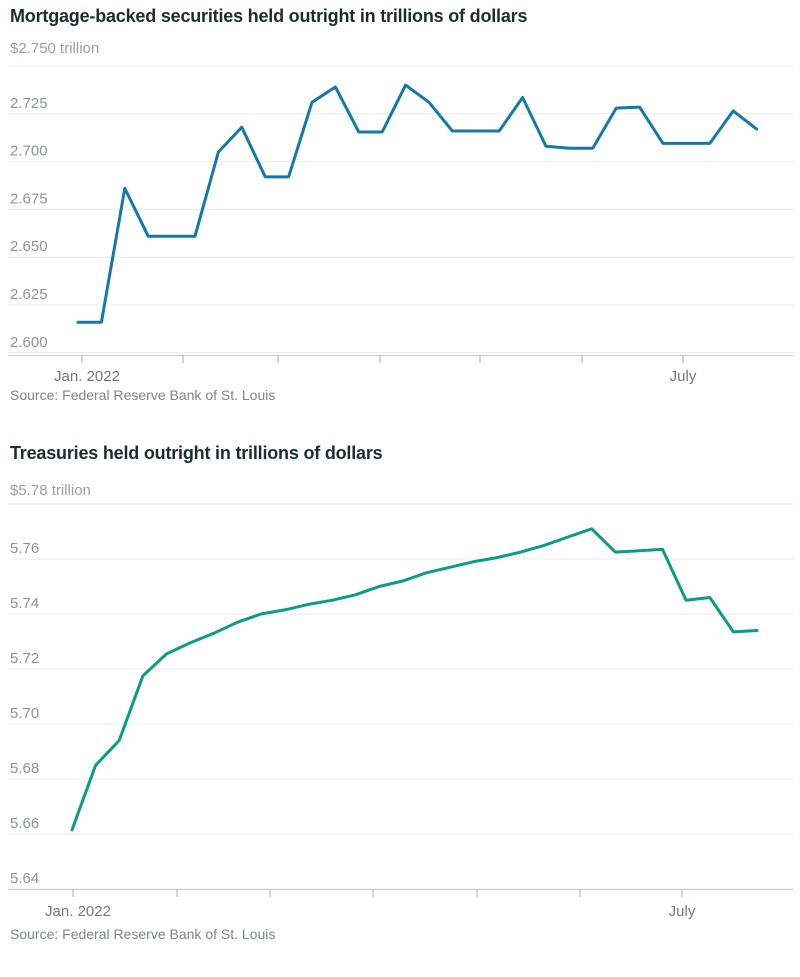 The width and height of the screenshot is (800, 977). I want to click on y-axis-label: 2.675, so click(29, 198).